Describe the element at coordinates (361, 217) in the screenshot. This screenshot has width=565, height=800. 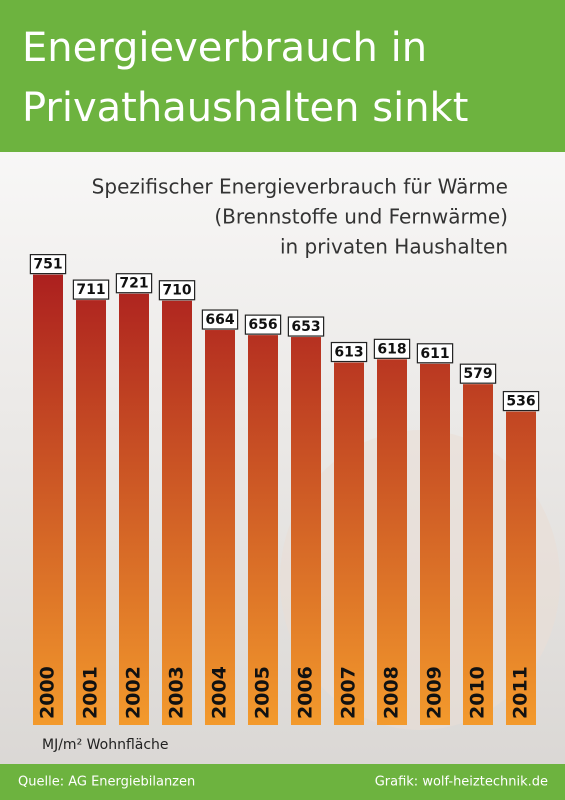
I see `subtitle-line: (Brennstoffe und Fernwärme)` at that location.